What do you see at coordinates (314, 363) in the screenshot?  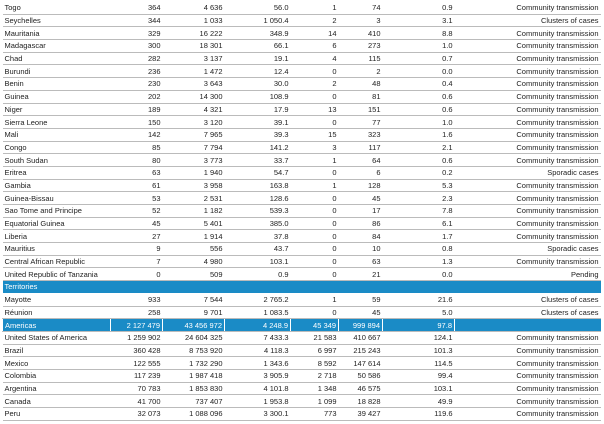 I see `number-cell: 8 592` at bounding box center [314, 363].